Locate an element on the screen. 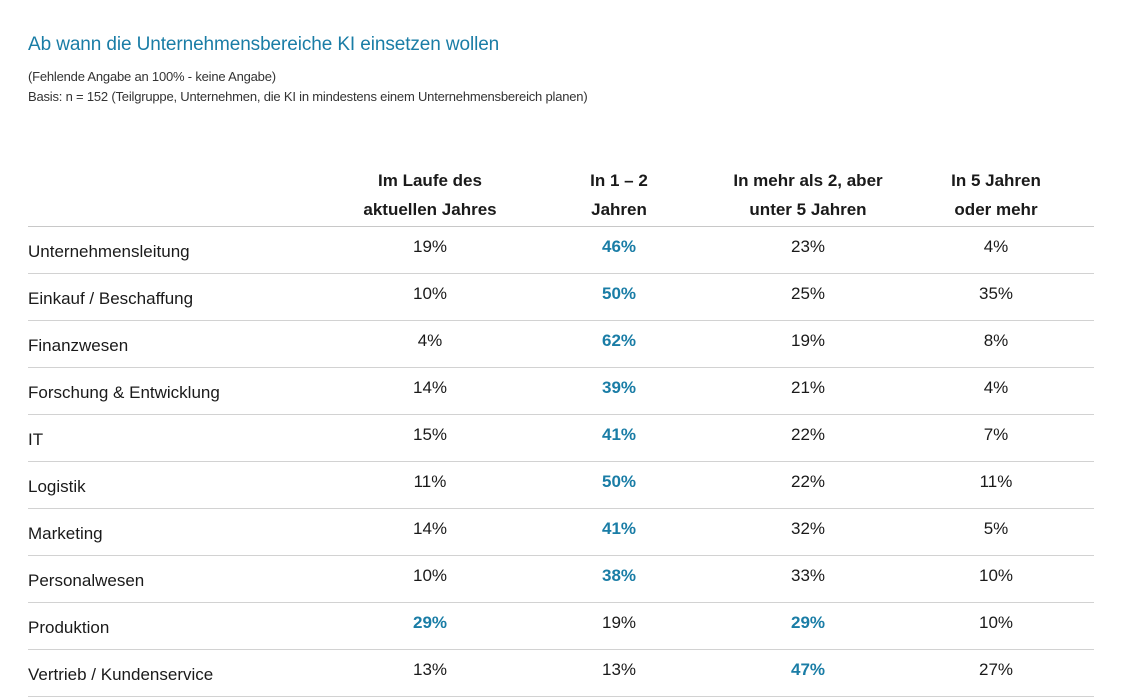 The height and width of the screenshot is (697, 1126). value-cell: 27% is located at coordinates (996, 673).